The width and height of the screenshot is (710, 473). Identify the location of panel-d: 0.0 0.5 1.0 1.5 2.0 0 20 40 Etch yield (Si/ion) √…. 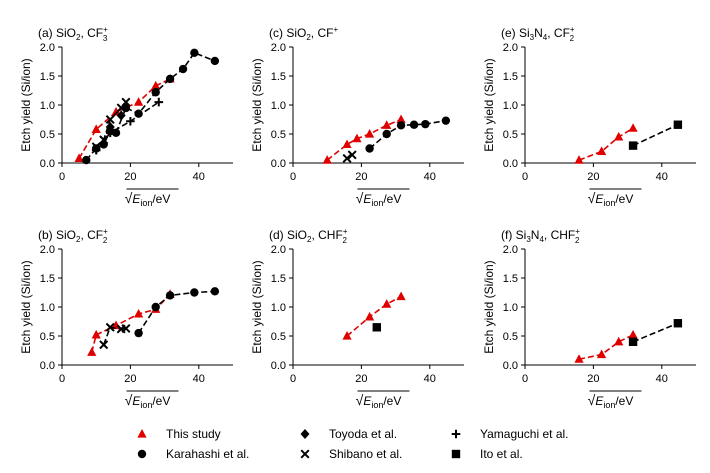
(357, 318).